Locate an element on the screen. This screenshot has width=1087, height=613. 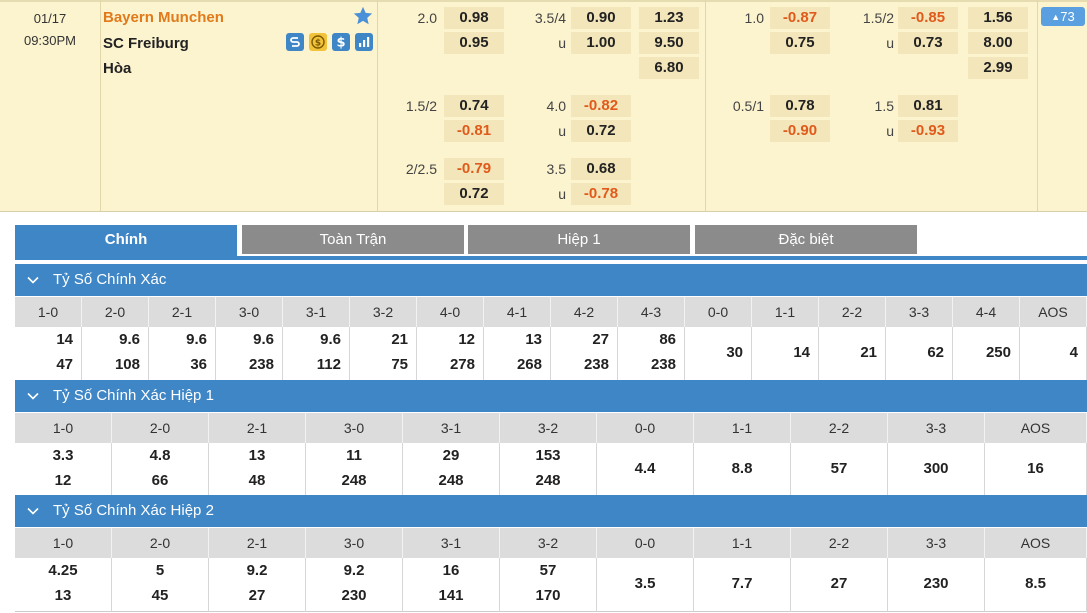
odds-cell: 0.95 is located at coordinates (474, 43).